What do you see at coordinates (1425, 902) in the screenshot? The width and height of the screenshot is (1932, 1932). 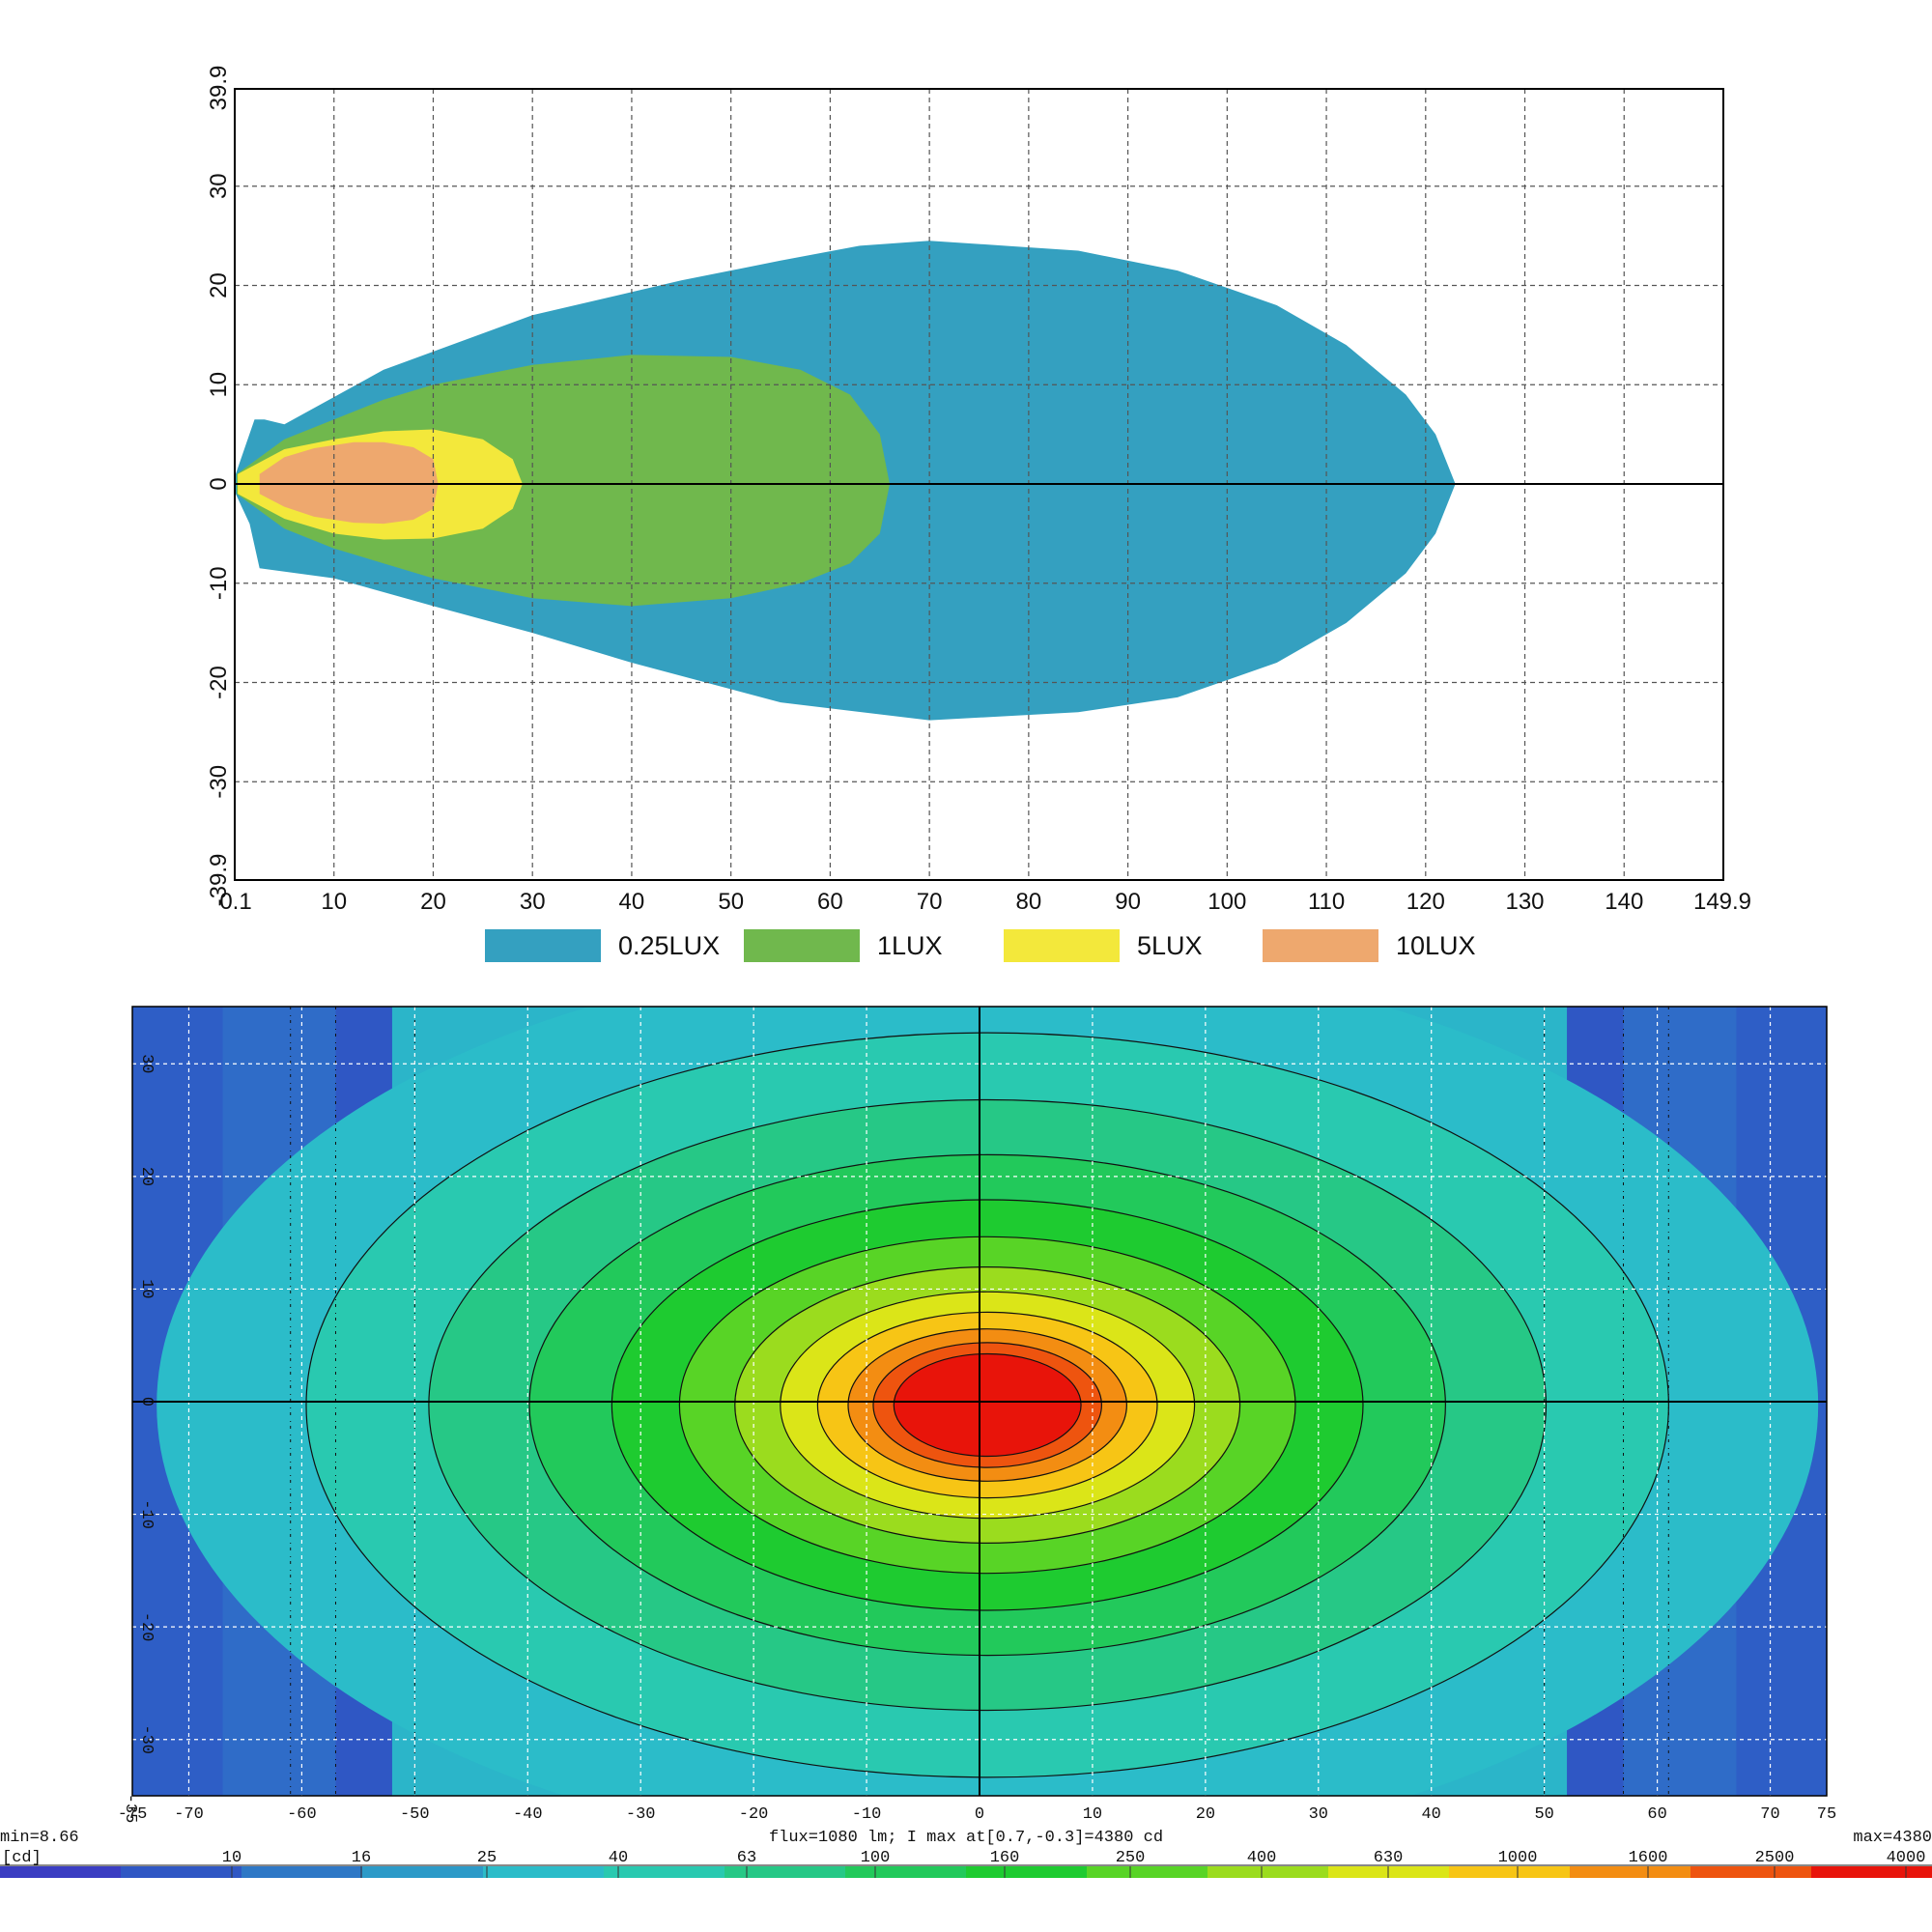 I see `iso-x-tick-label: 120` at bounding box center [1425, 902].